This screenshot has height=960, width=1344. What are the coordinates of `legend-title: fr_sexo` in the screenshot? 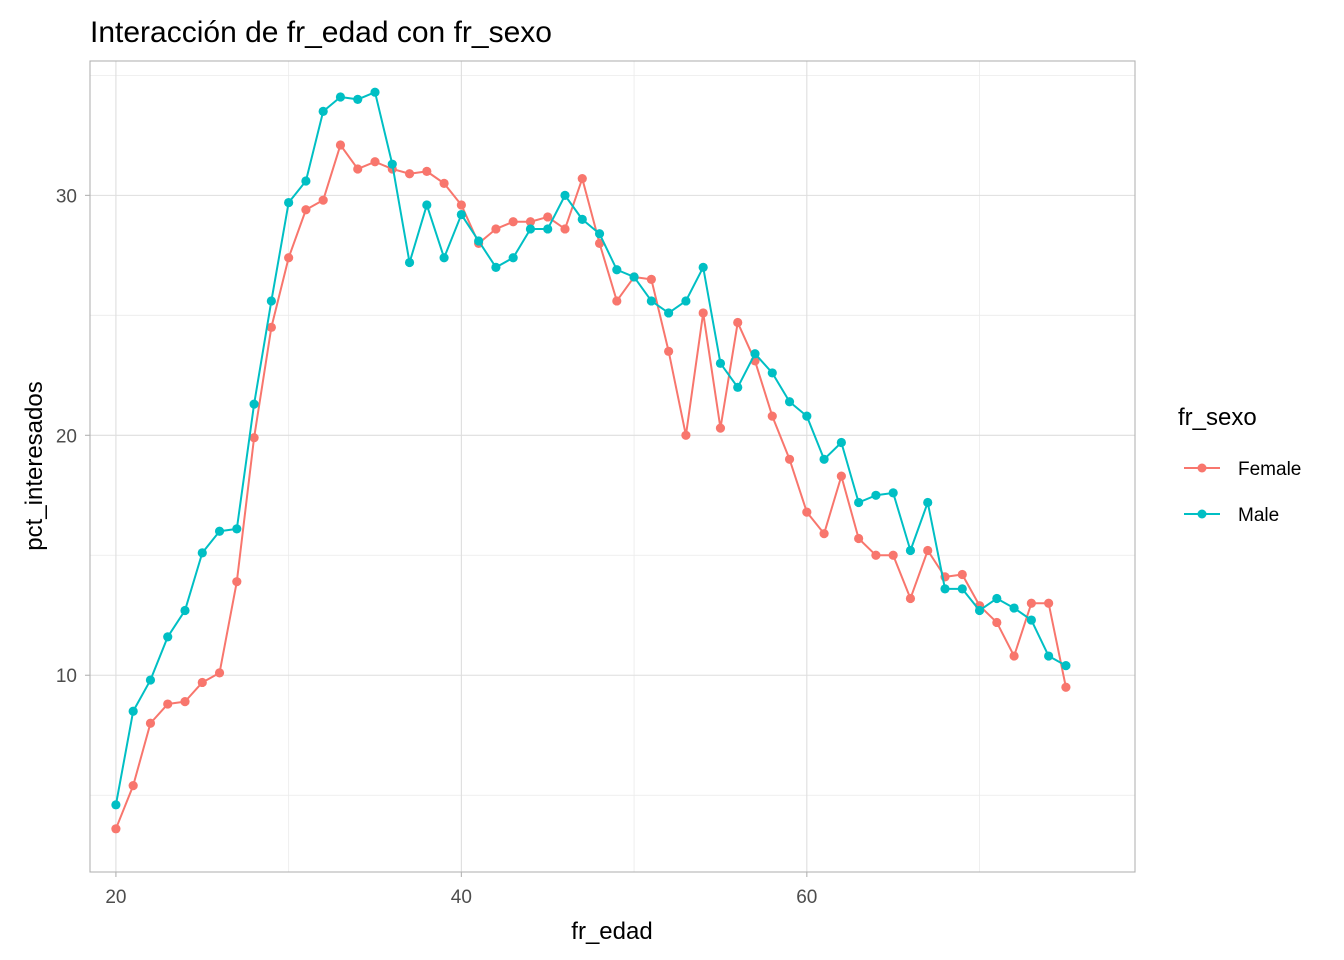 It's located at (1217, 417).